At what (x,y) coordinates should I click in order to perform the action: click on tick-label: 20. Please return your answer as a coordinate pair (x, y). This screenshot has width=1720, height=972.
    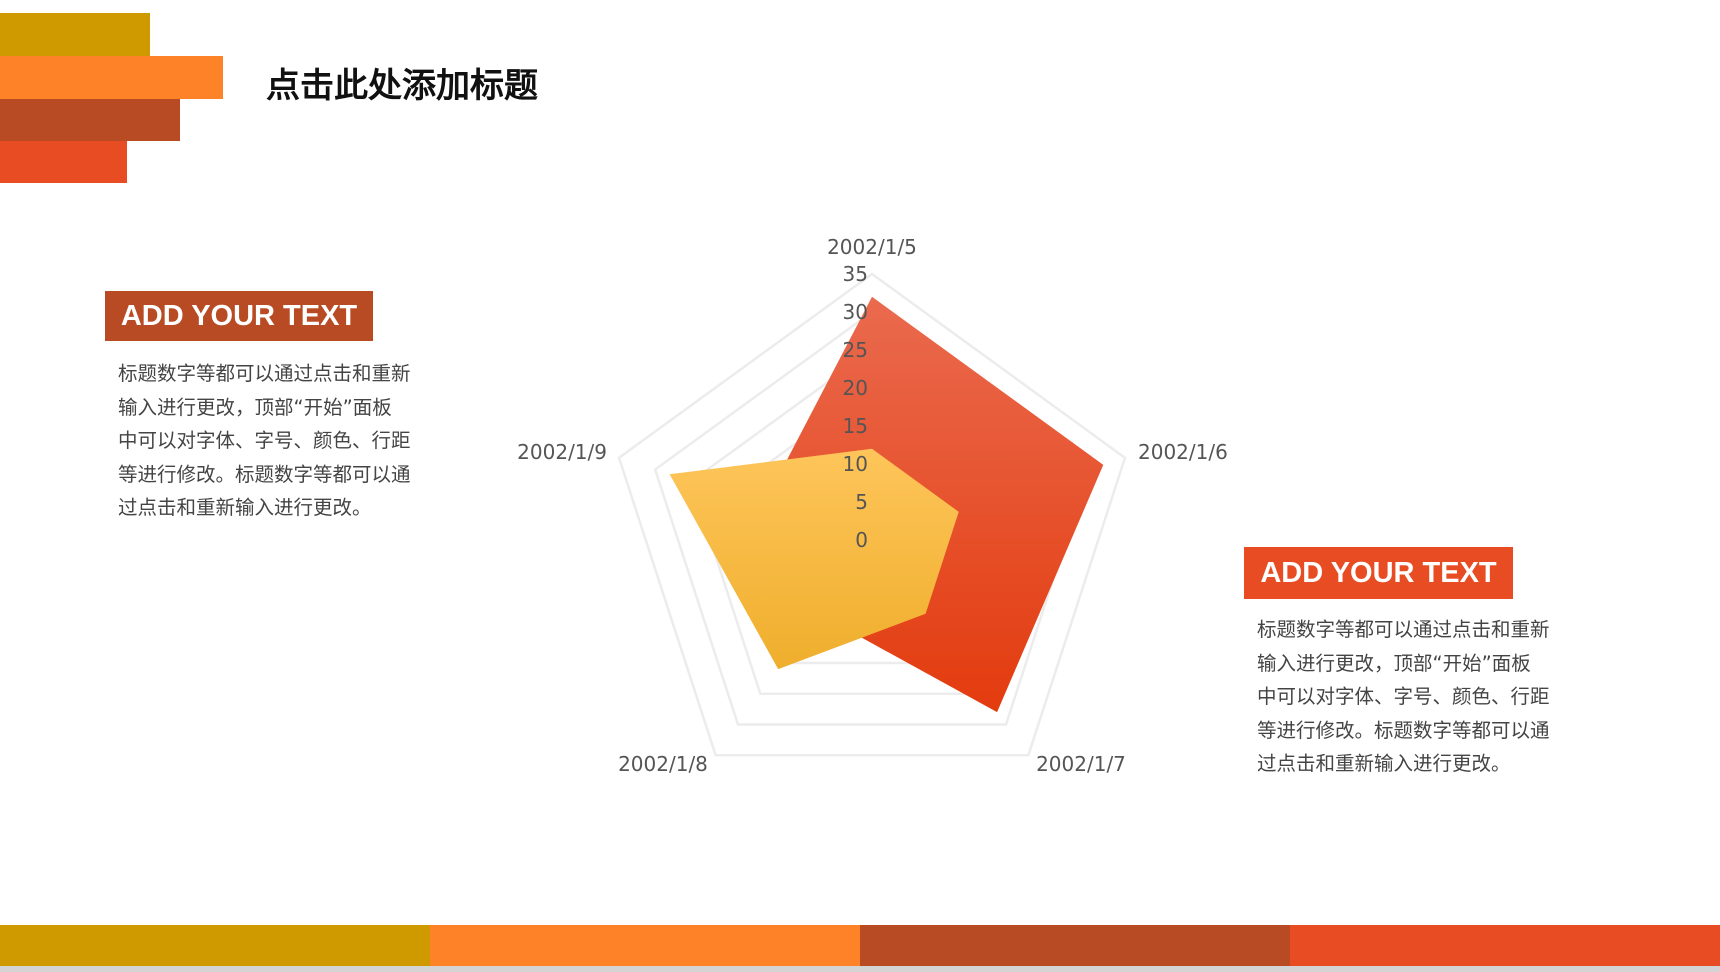
    Looking at the image, I should click on (855, 388).